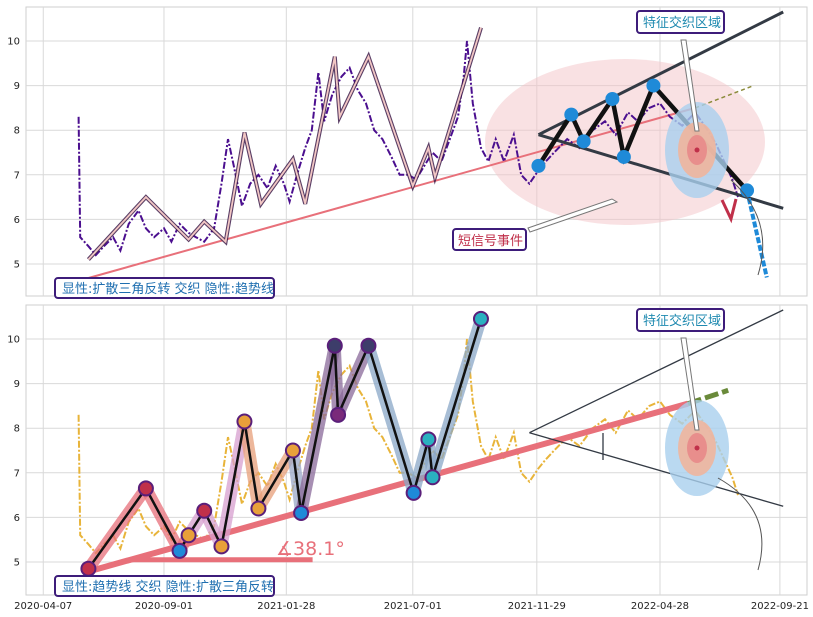 This screenshot has width=813, height=617. I want to click on x-tick-label: 2020-04-07, so click(43, 606).